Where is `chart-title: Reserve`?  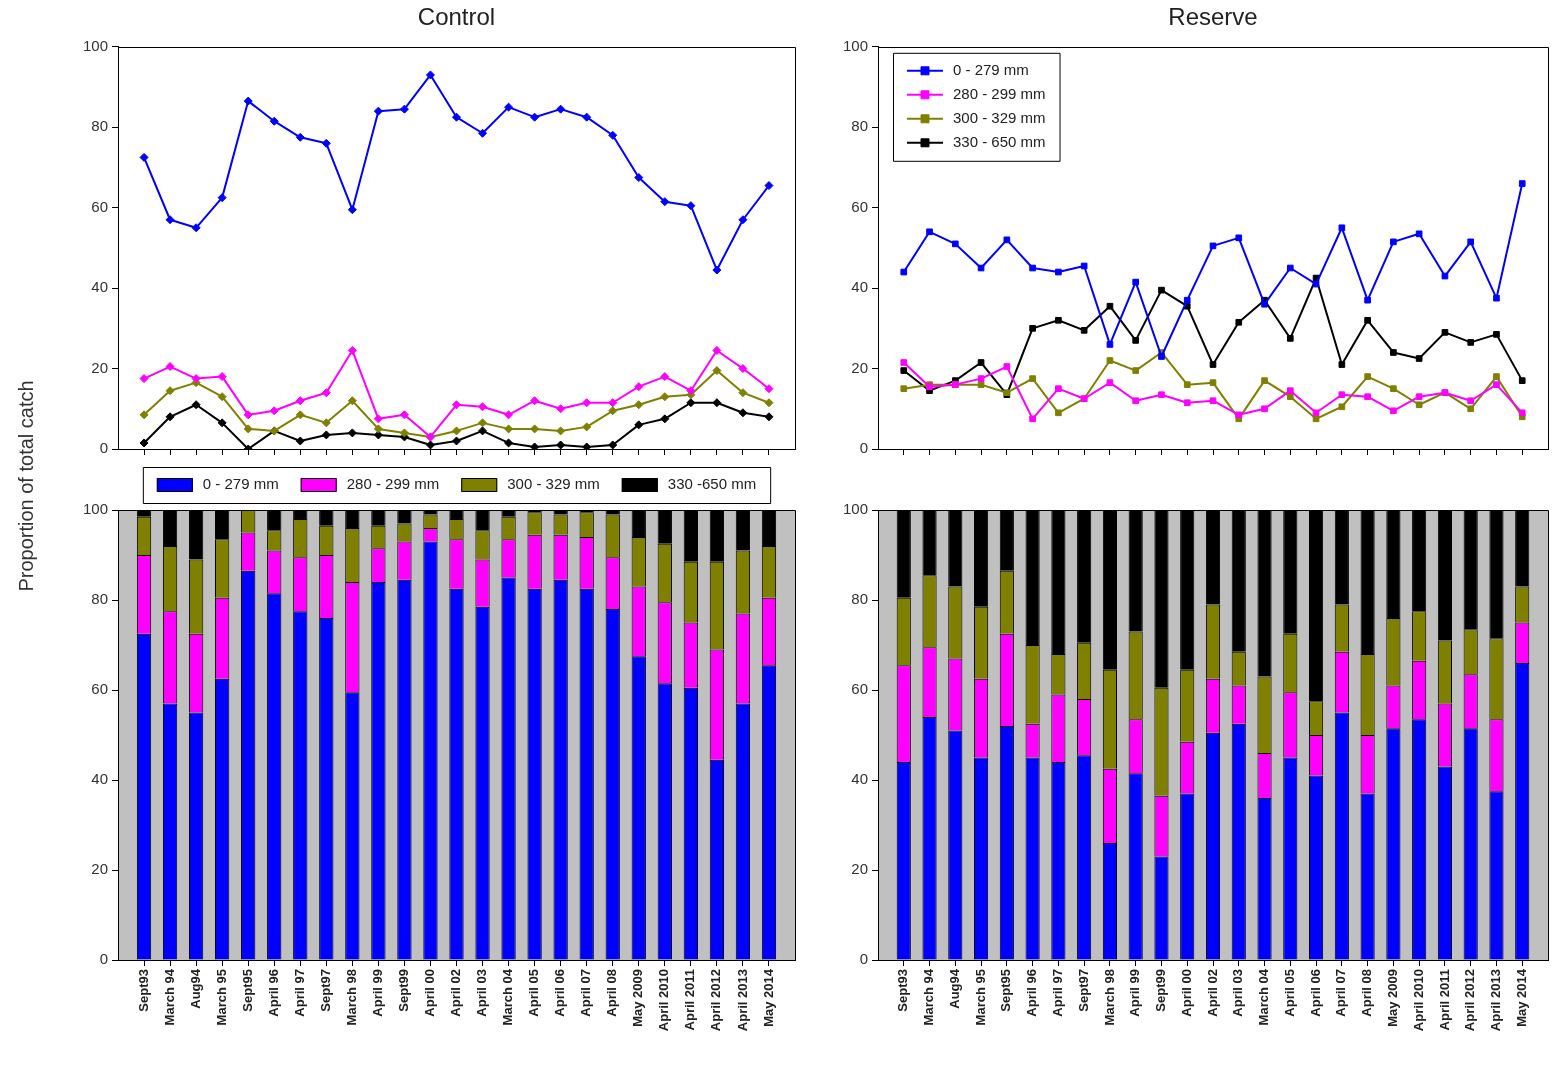
chart-title: Reserve is located at coordinates (1213, 17).